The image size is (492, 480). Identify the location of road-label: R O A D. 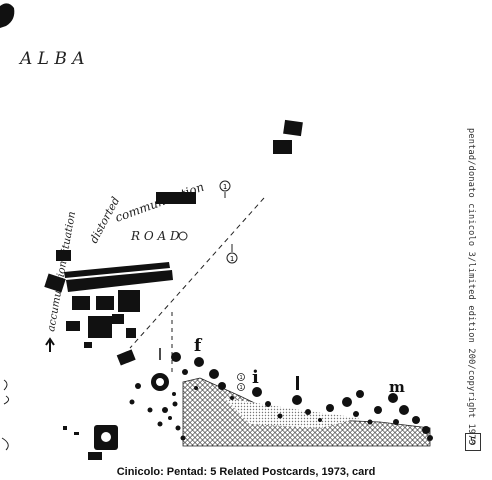
(155, 236).